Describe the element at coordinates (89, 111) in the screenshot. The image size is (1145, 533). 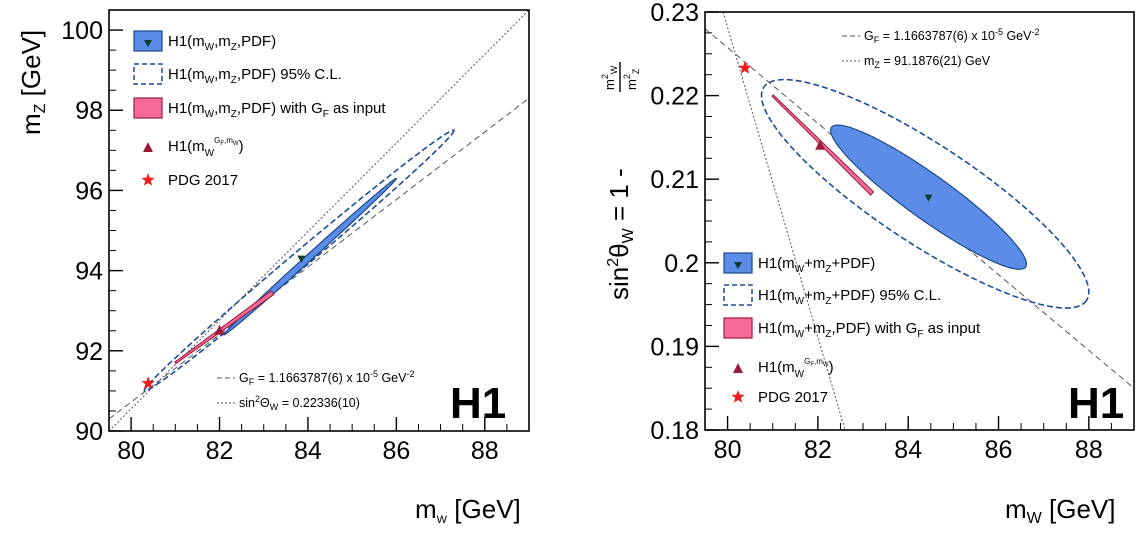
I see `y-tick-label: 98` at that location.